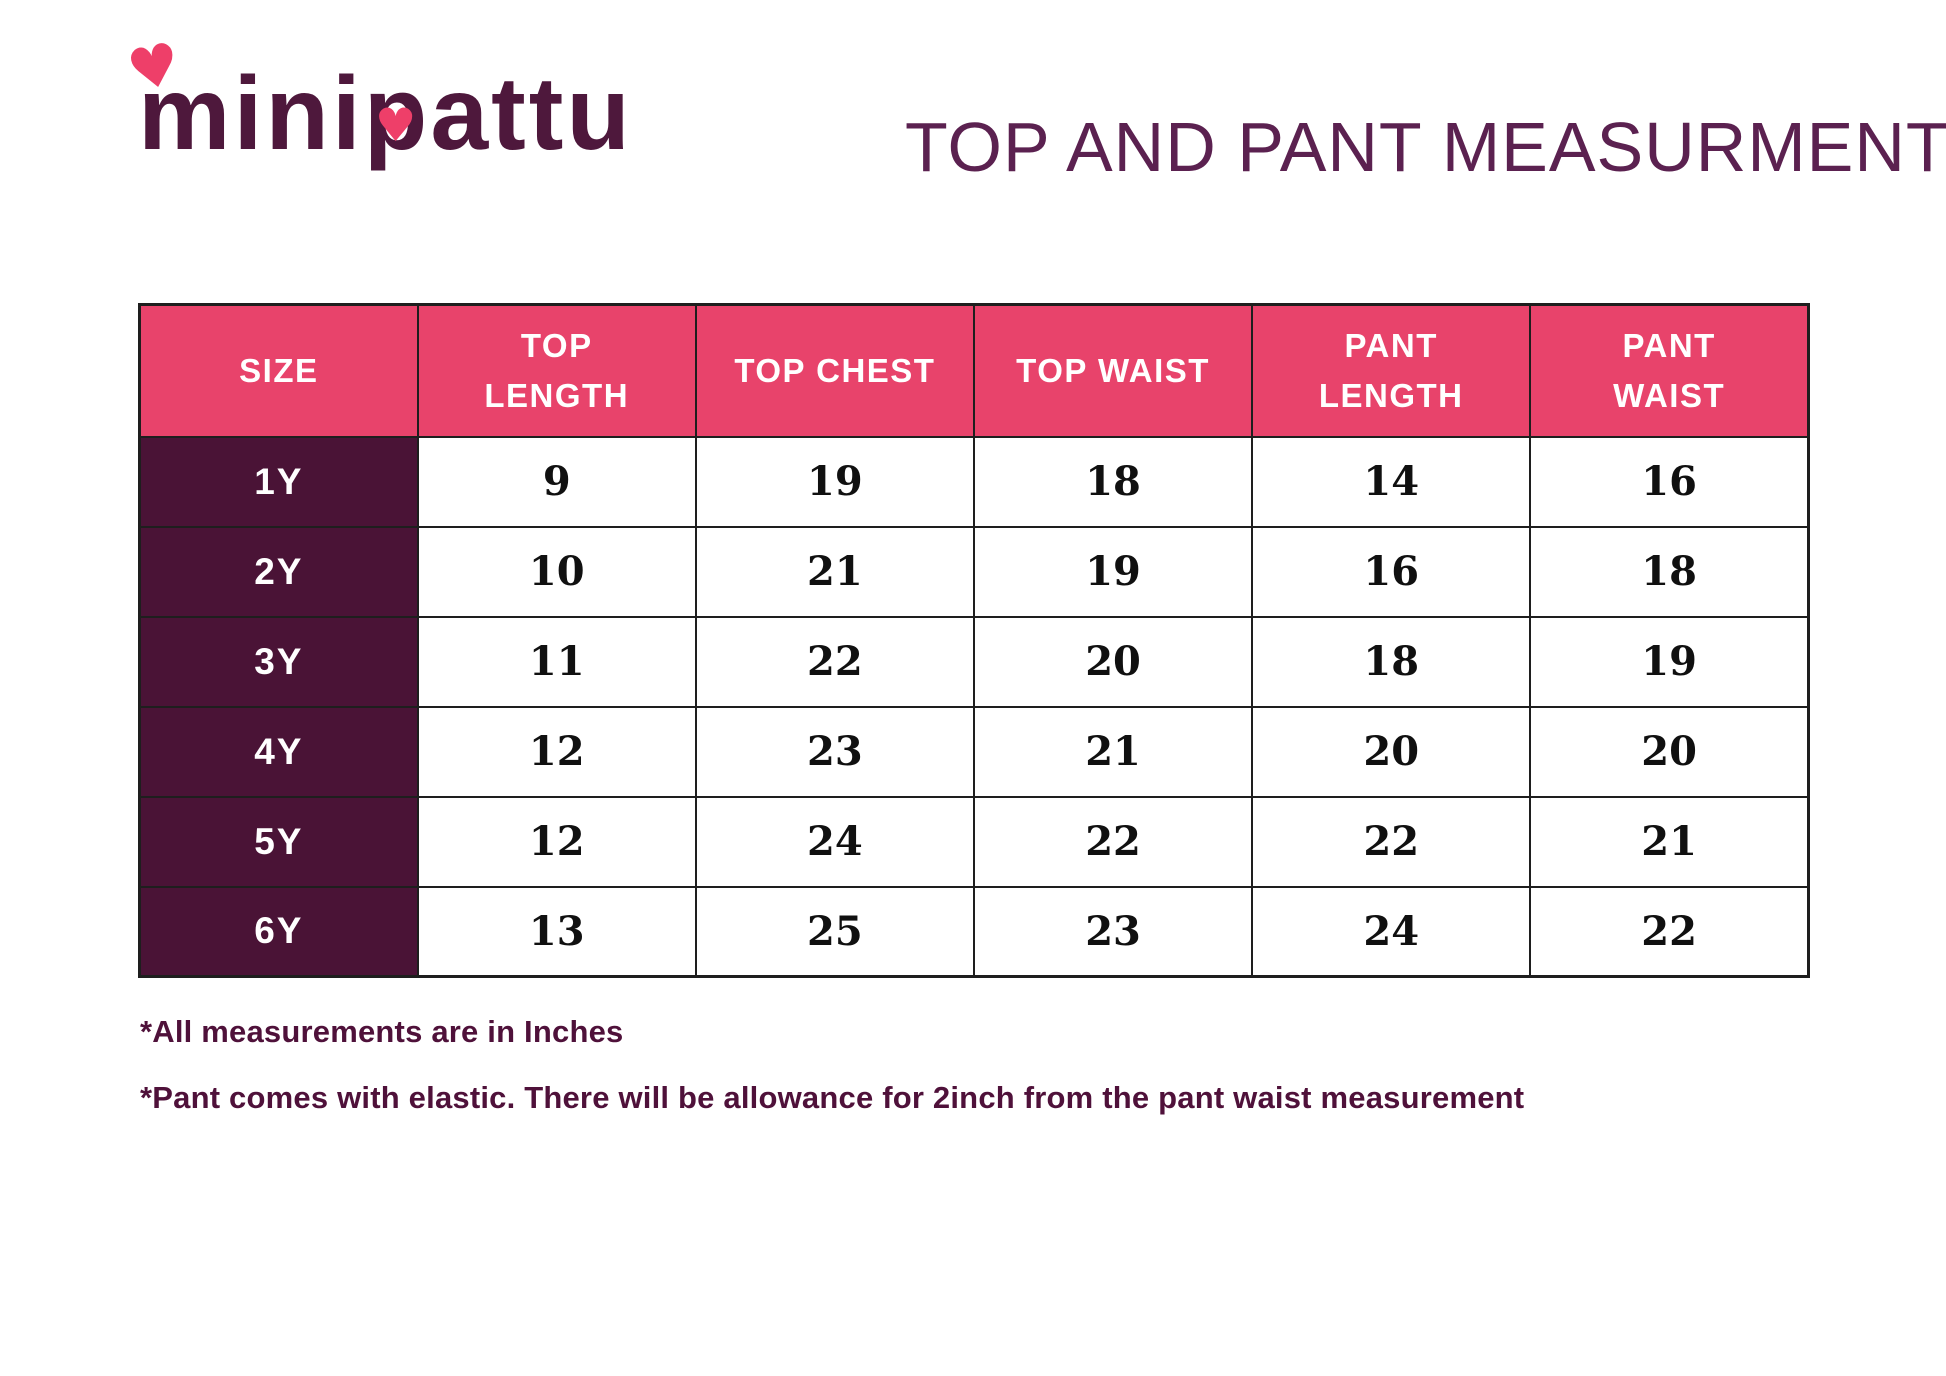  Describe the element at coordinates (556, 370) in the screenshot. I see `col-header-top-length: TOP LENGTH` at that location.